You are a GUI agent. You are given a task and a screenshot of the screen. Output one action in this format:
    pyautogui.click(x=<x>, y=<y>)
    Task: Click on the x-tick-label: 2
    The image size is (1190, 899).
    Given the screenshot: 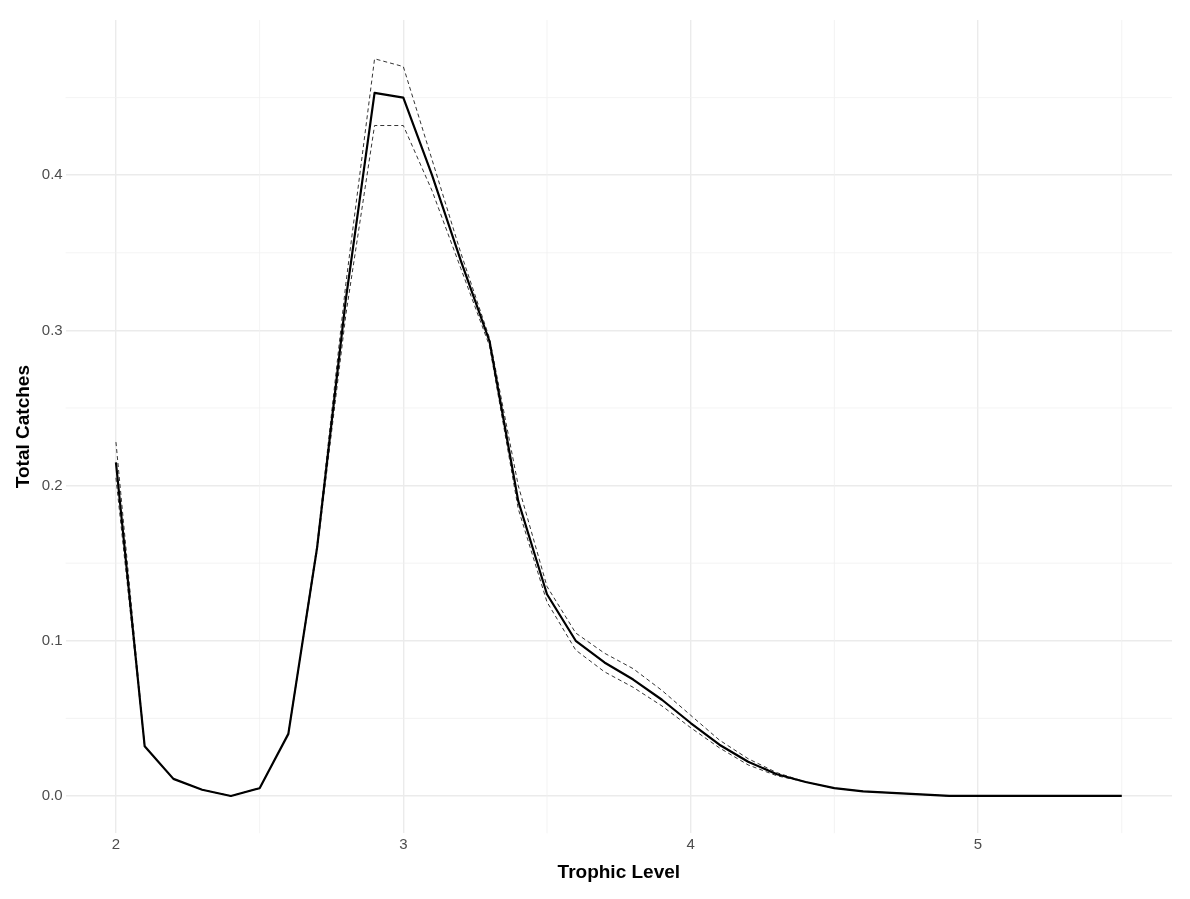 What is the action you would take?
    pyautogui.click(x=116, y=844)
    